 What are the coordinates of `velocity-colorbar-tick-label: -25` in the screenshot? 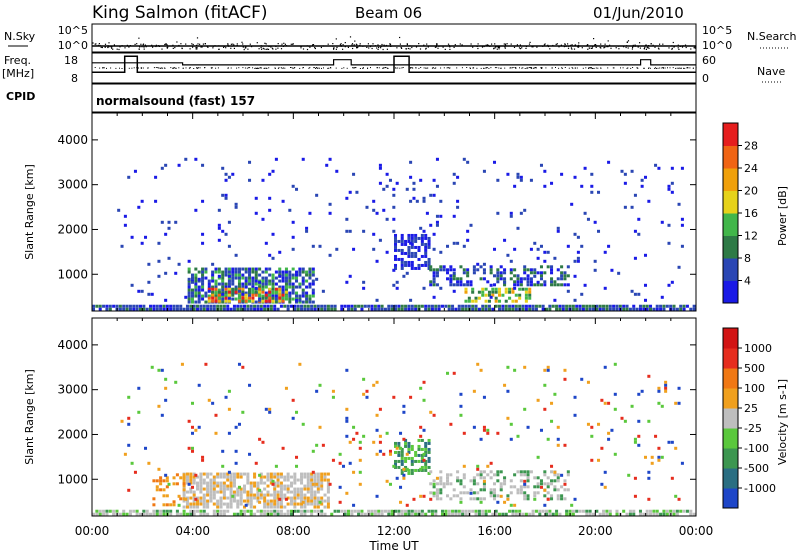 It's located at (753, 428).